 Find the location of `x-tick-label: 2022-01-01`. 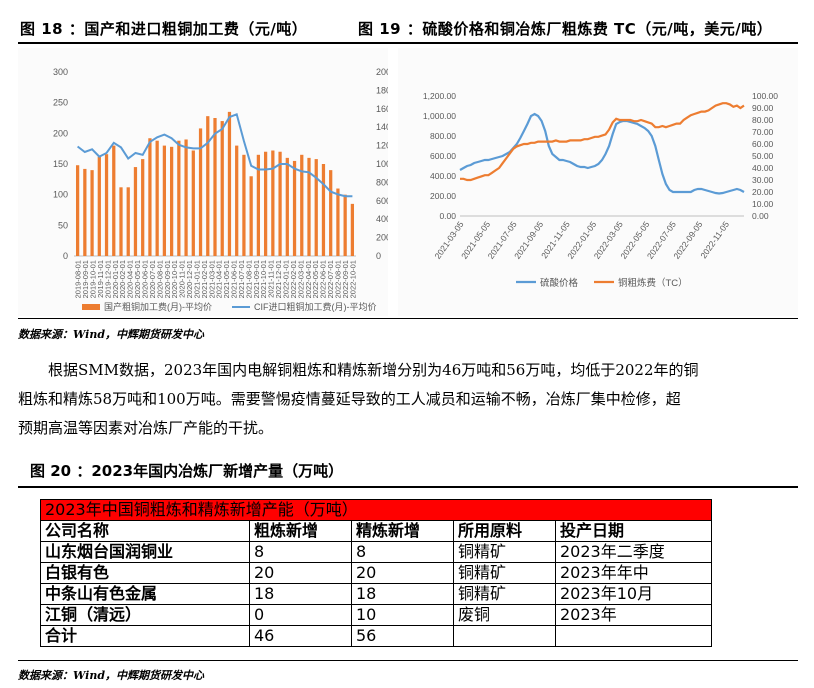

x-tick-label: 2022-01-01 is located at coordinates (286, 279).